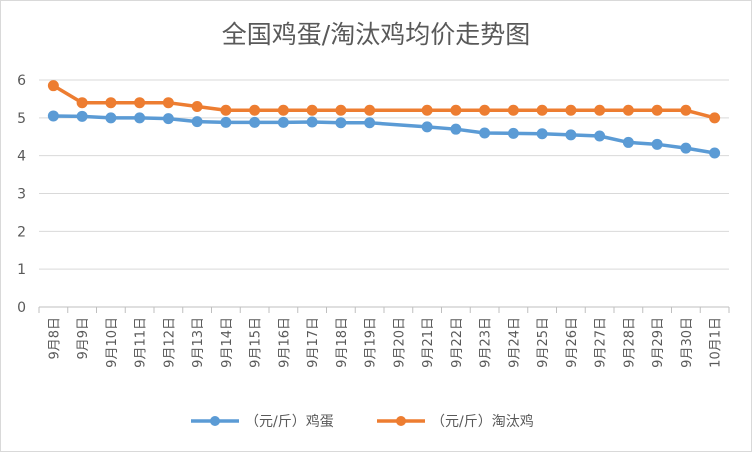 Image resolution: width=752 pixels, height=452 pixels. I want to click on y-tick-label: 3, so click(21, 195).